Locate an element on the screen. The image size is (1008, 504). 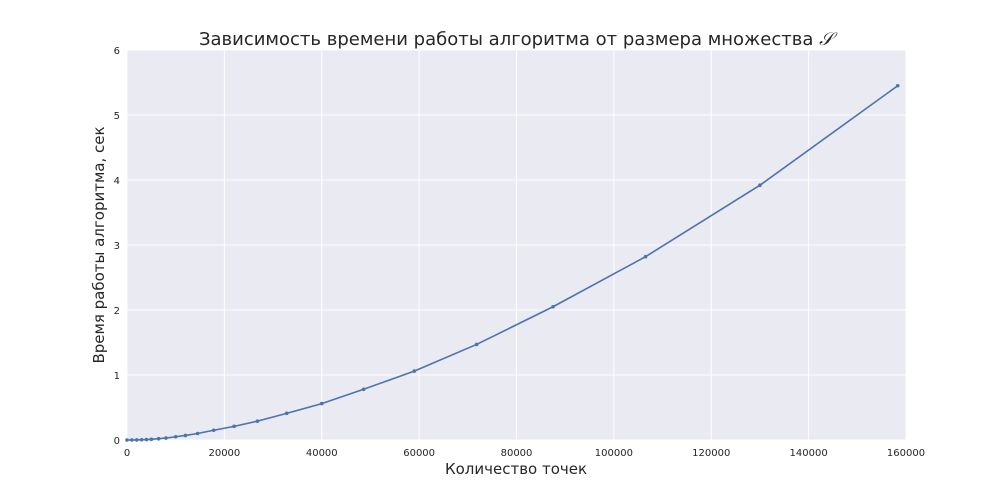
y-tick-label: 5 is located at coordinates (117, 116).